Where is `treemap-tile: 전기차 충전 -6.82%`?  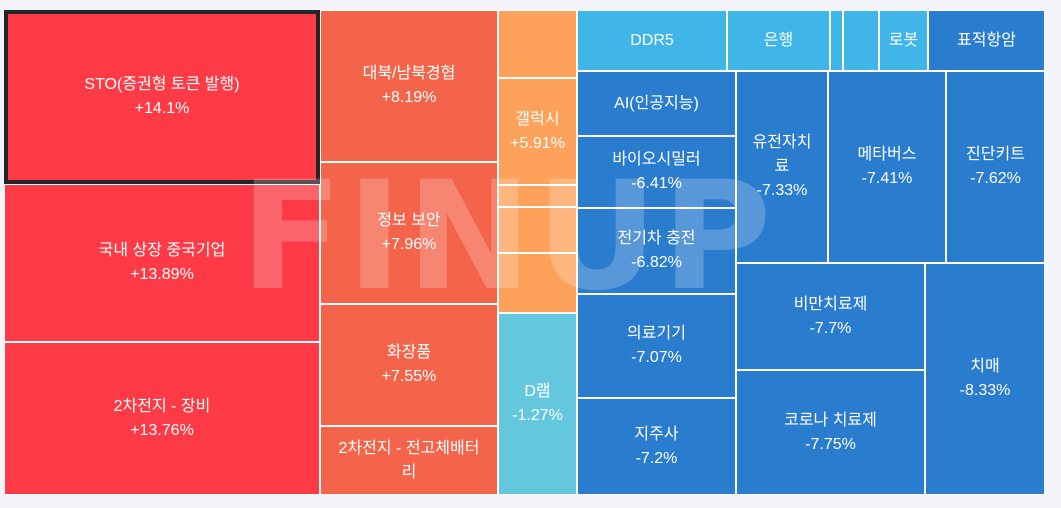
treemap-tile: 전기차 충전 -6.82% is located at coordinates (656, 251).